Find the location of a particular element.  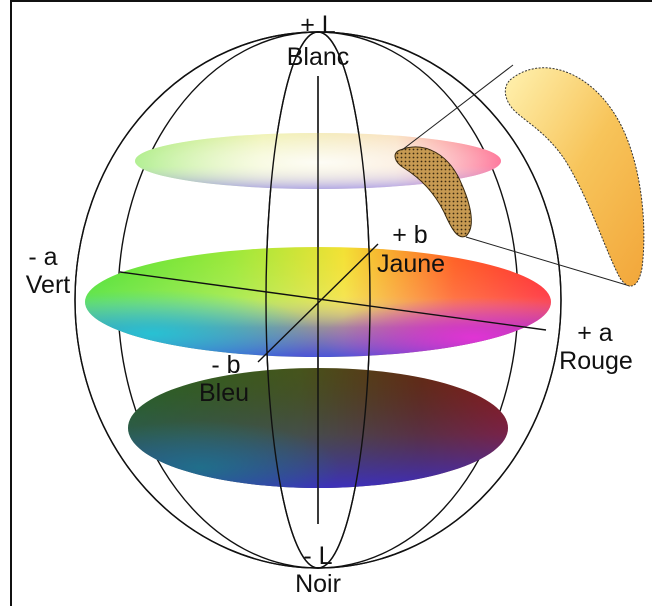

frame-top-border is located at coordinates (331, 1).